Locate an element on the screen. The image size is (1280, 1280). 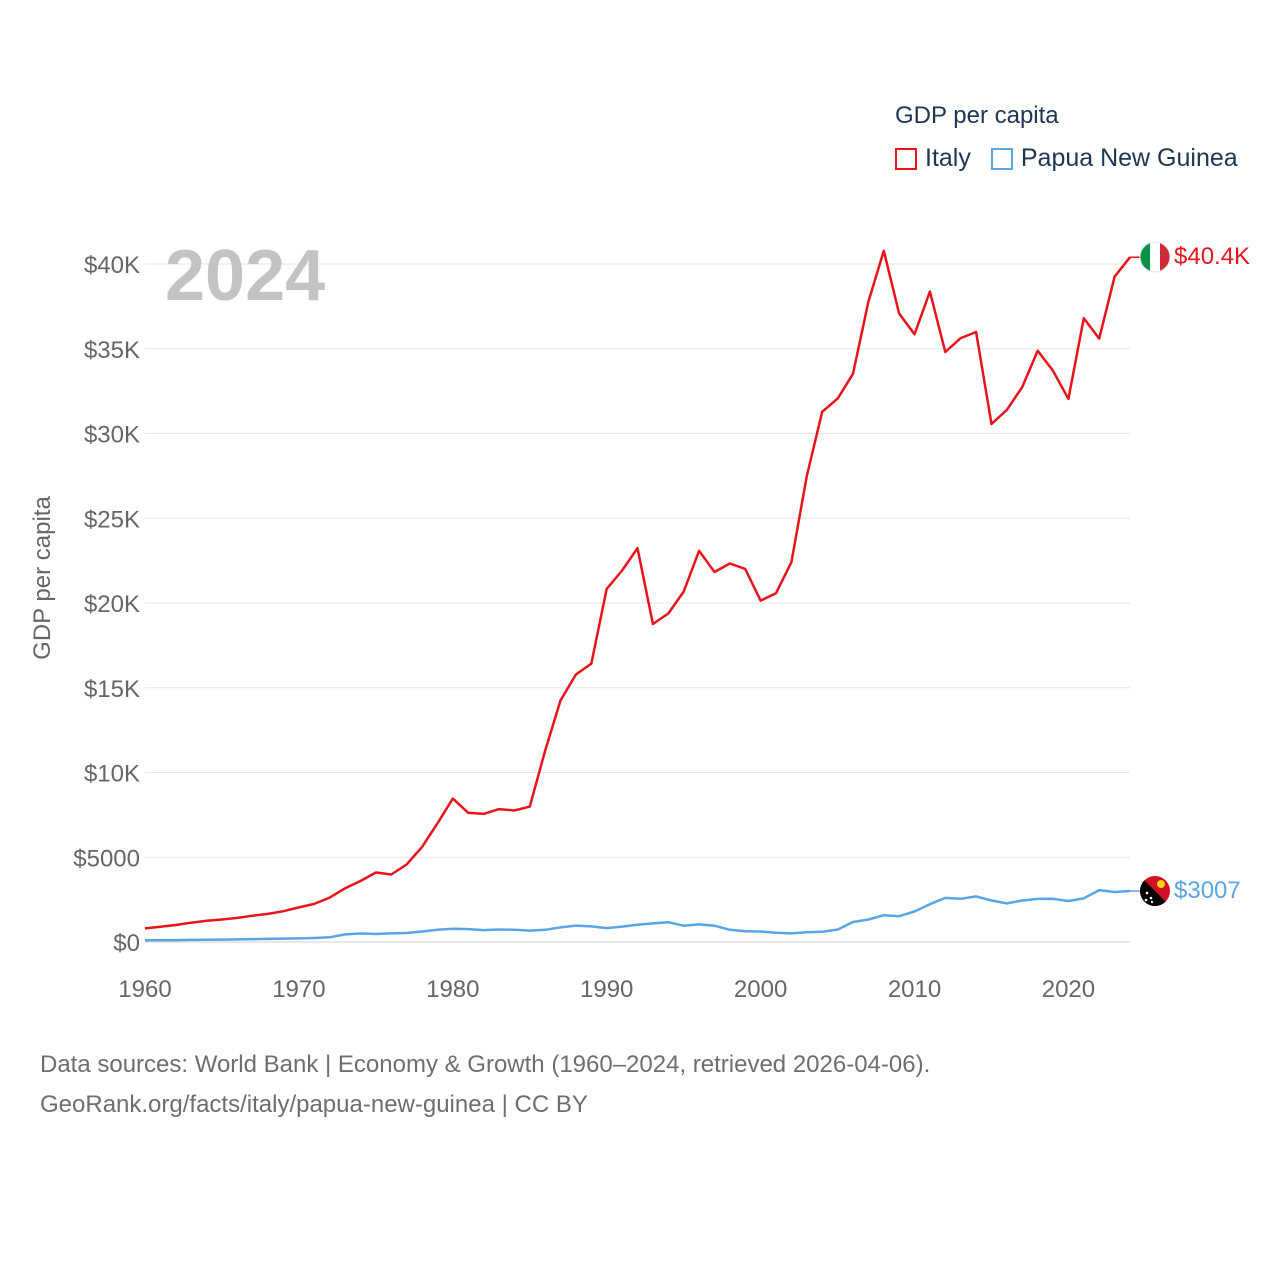
legend-label-italy: Italy is located at coordinates (948, 158).